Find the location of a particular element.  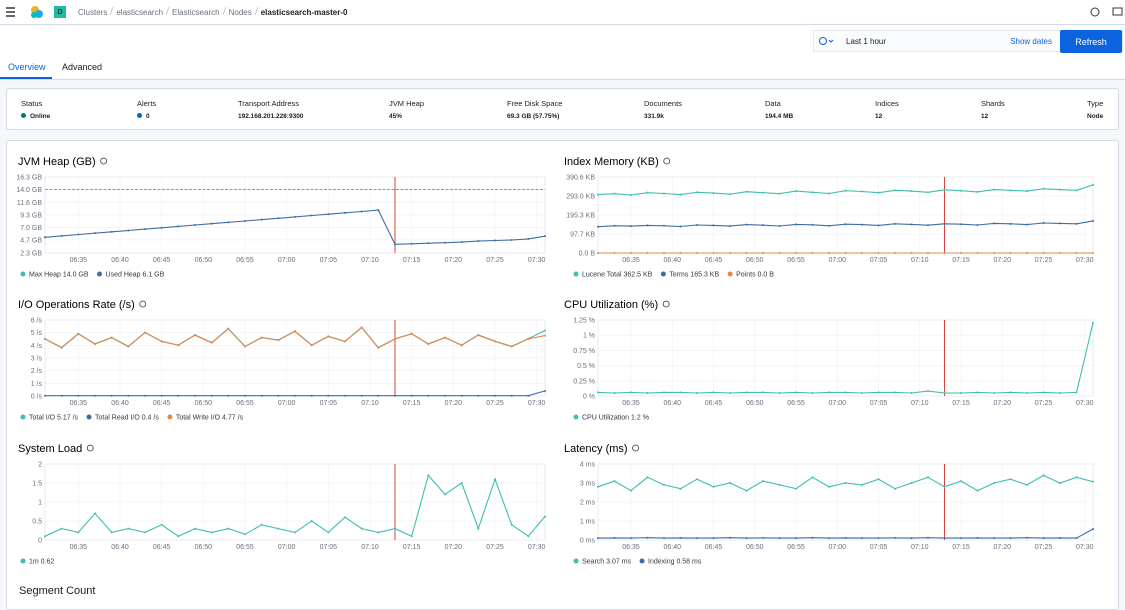

status-value-text: 194.4 MB is located at coordinates (779, 116).